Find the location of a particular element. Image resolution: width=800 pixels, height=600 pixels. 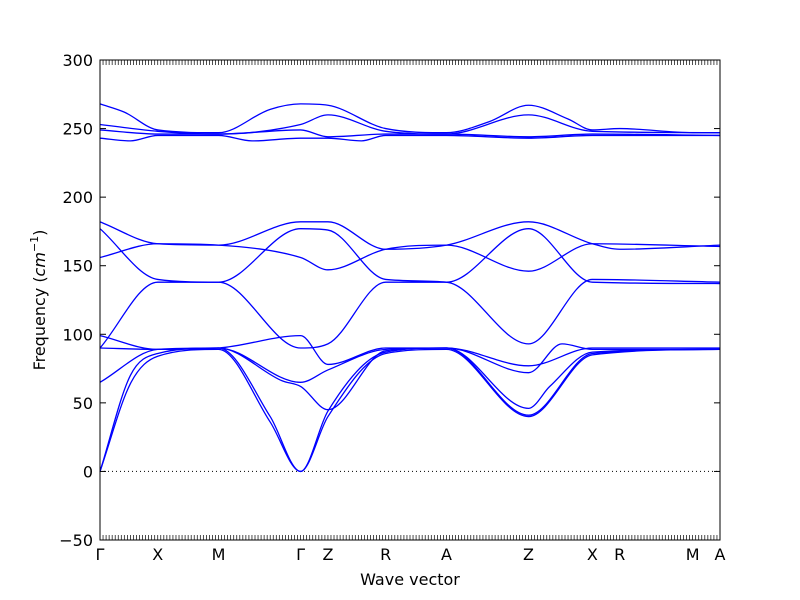

y-tick-label: 100 is located at coordinates (77, 334).